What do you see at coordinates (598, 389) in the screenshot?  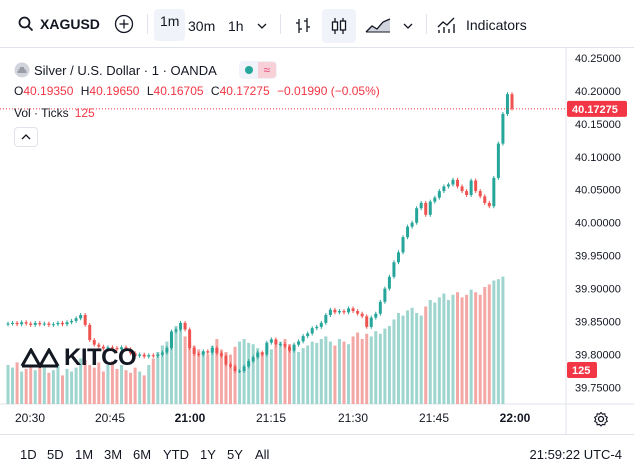 I see `price-tick-label: 39.75000` at bounding box center [598, 389].